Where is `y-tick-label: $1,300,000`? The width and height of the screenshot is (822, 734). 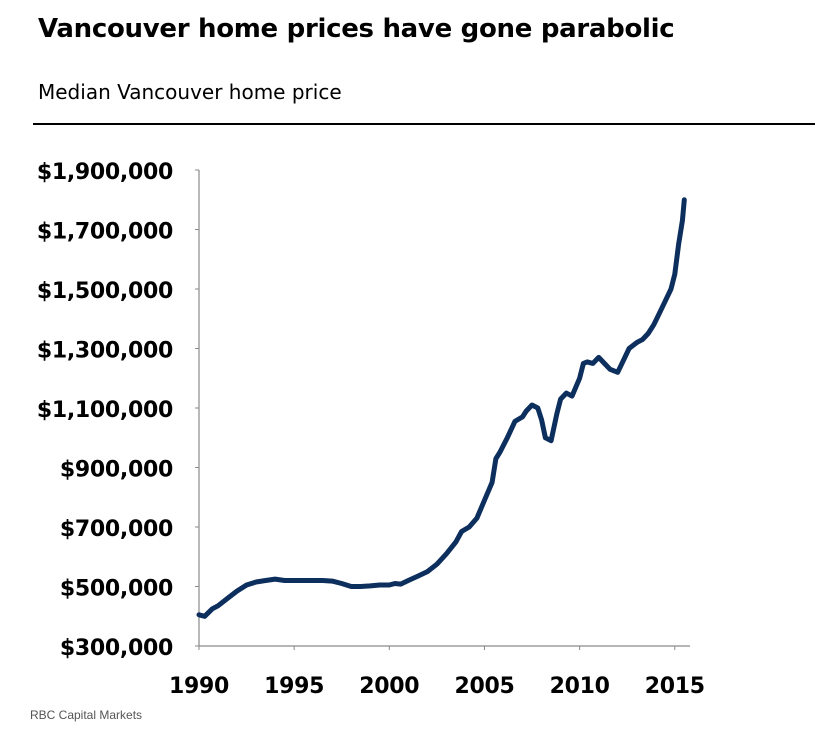
y-tick-label: $1,300,000 is located at coordinates (105, 351).